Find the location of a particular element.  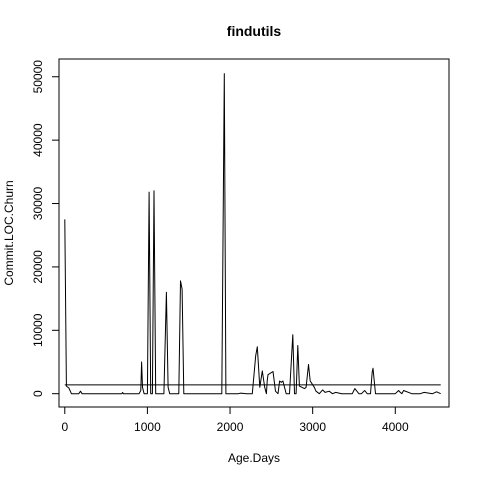

x-tick-label: 3000 is located at coordinates (312, 427).